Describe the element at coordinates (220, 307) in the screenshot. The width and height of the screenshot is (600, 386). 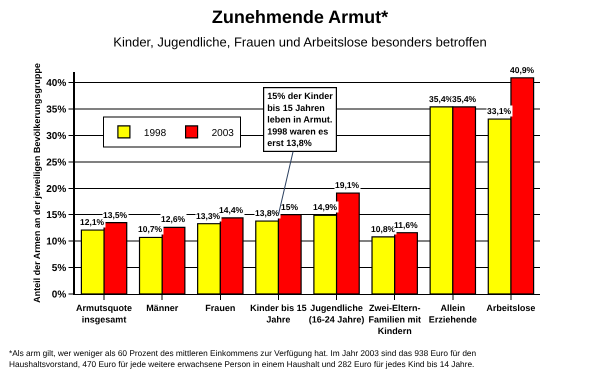
I see `x-tick-label: Frauen` at that location.